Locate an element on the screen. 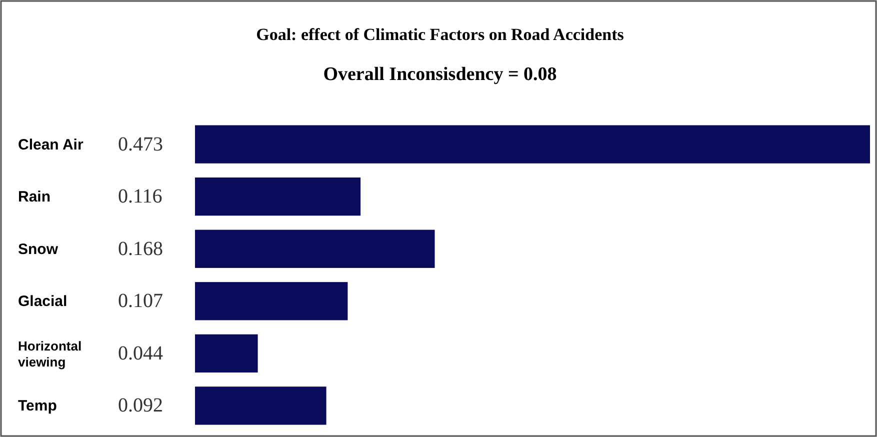 This screenshot has width=877, height=437. y-tick-label: Horizontal viewing is located at coordinates (50, 353).